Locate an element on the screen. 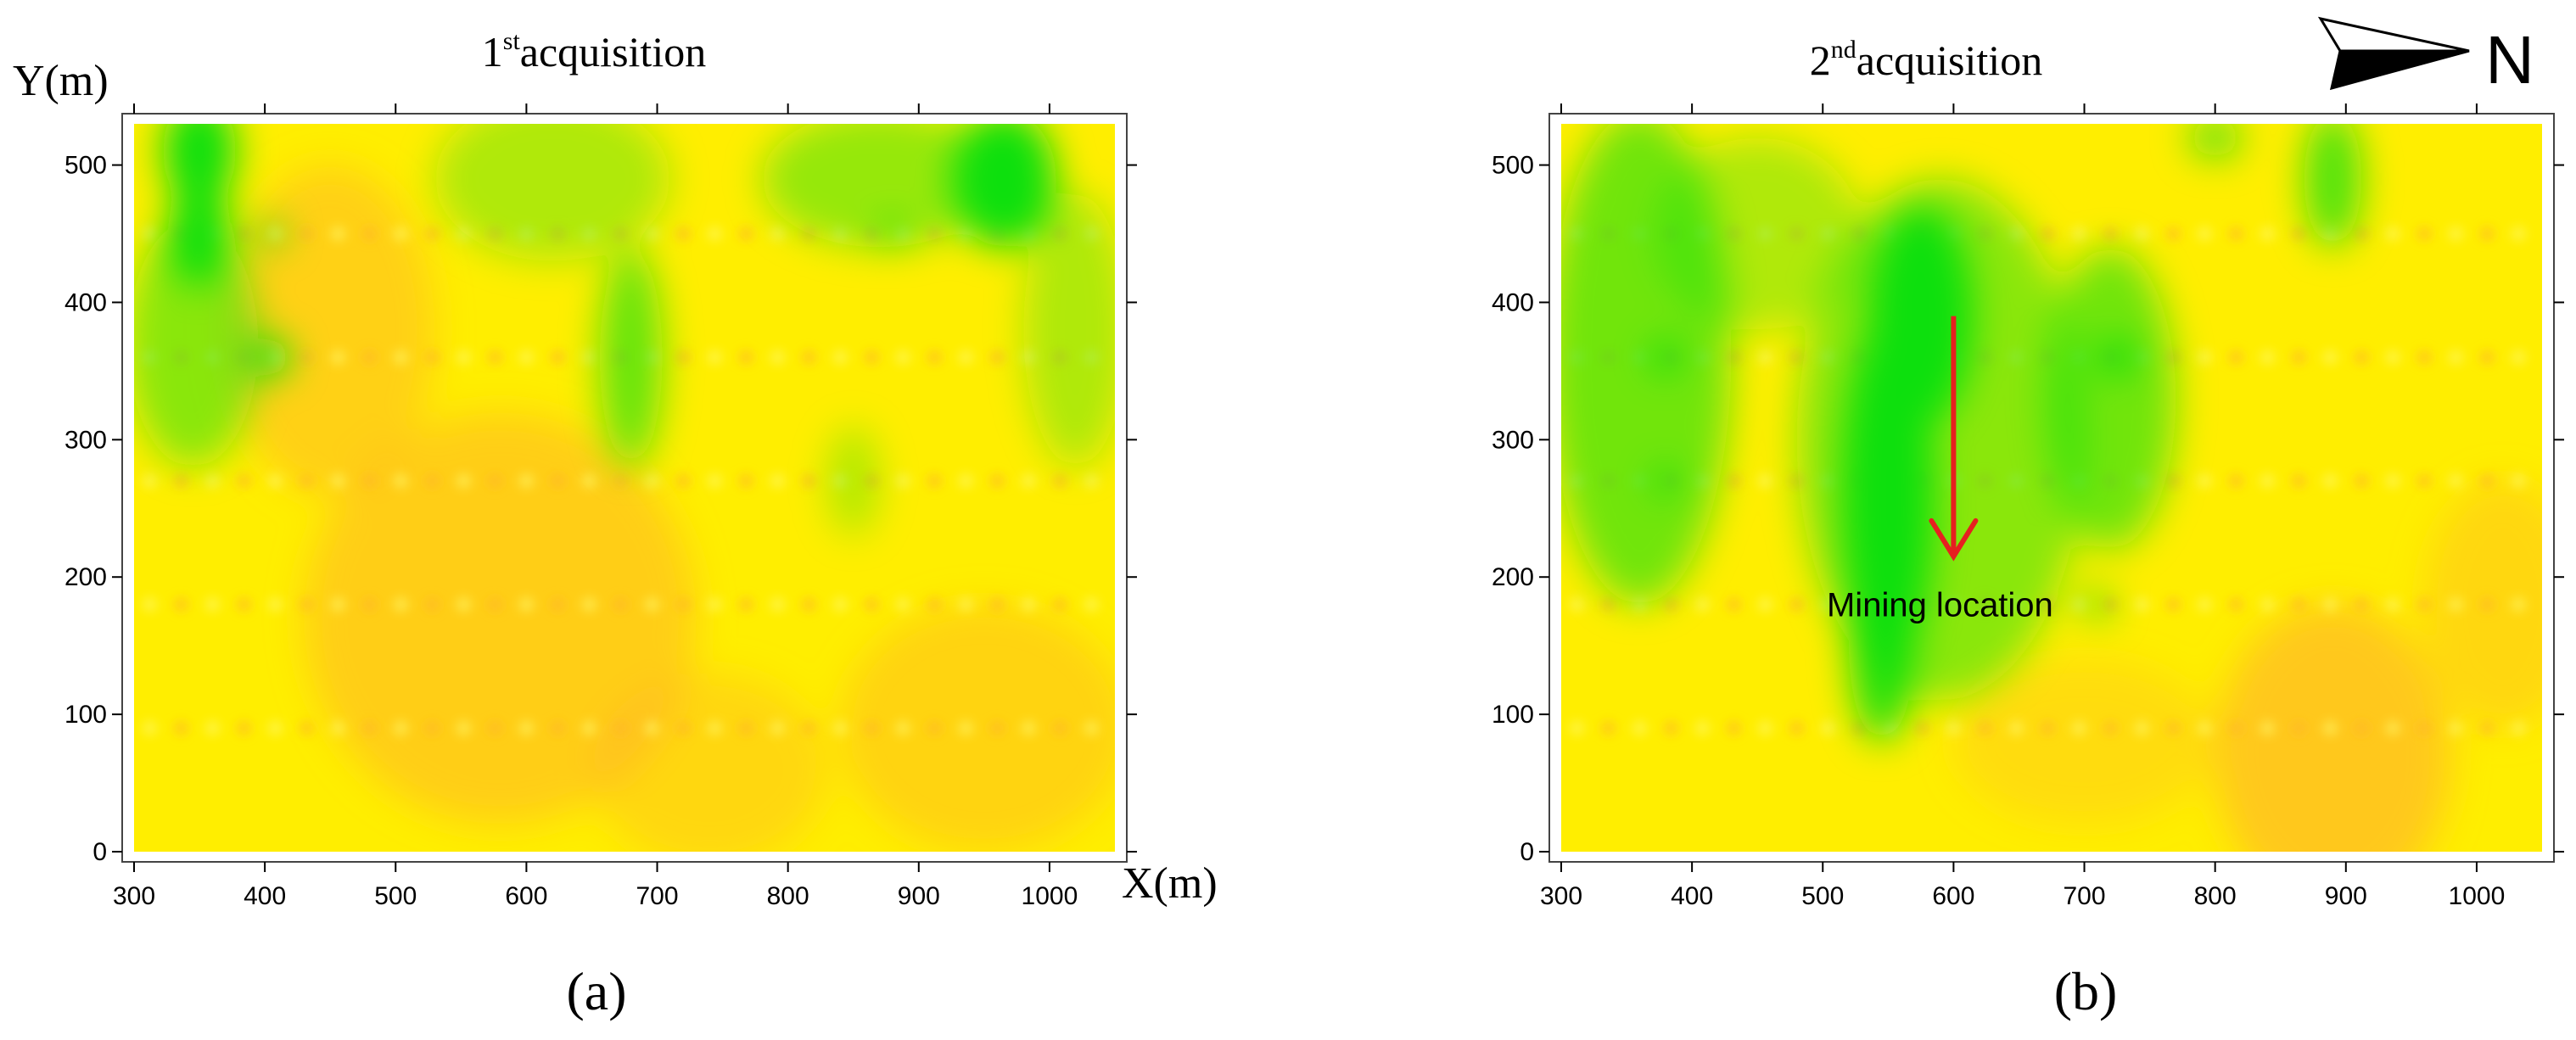 This screenshot has width=2576, height=1040. x-tick-label: 500 is located at coordinates (395, 896).